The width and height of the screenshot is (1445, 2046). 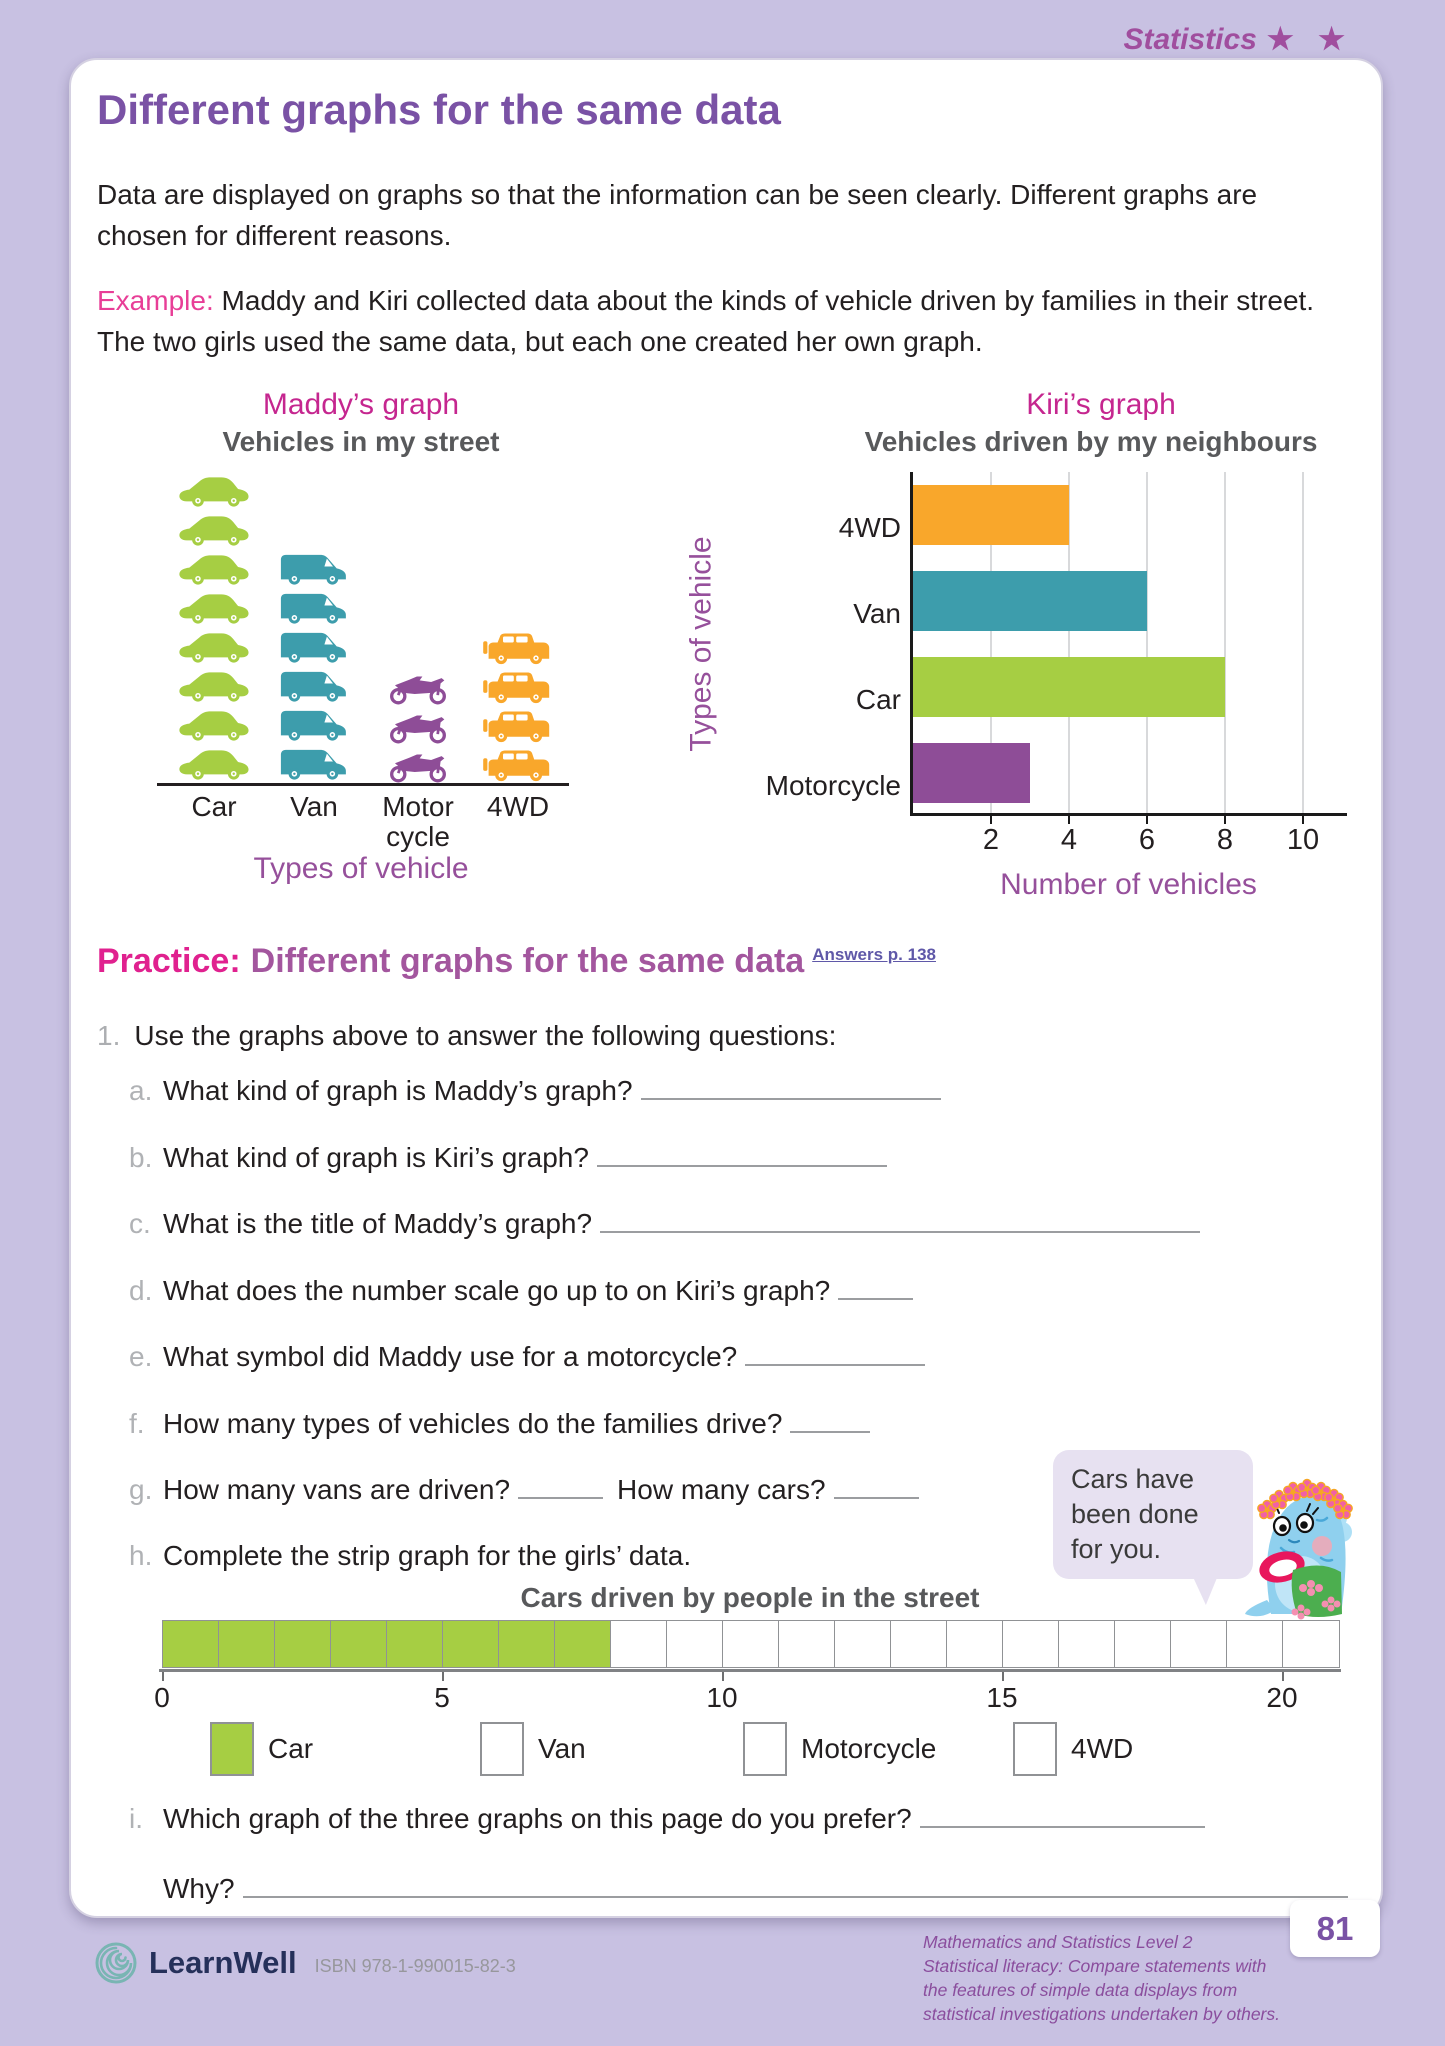 What do you see at coordinates (137, 1423) in the screenshot?
I see `question-letter: f.` at bounding box center [137, 1423].